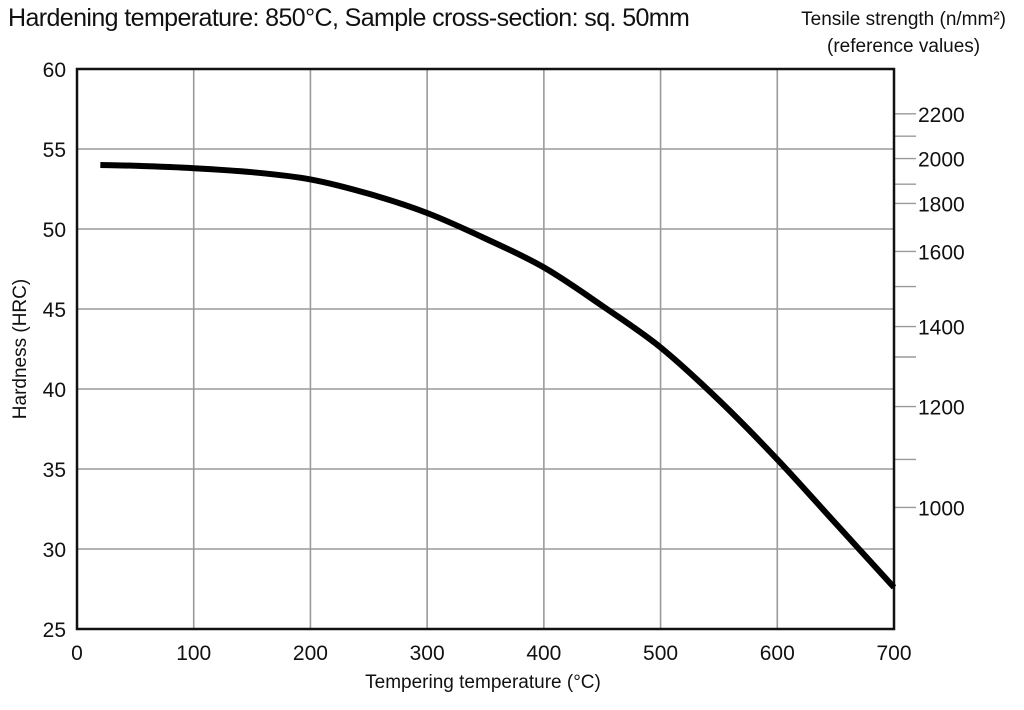  What do you see at coordinates (310, 653) in the screenshot?
I see `x-tick-label: 200` at bounding box center [310, 653].